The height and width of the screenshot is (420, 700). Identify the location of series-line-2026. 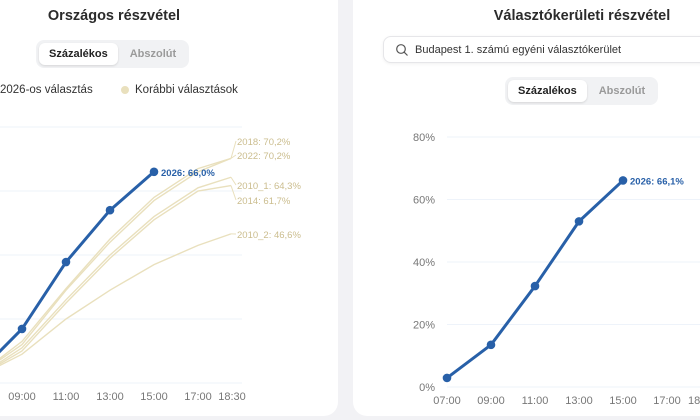
(535, 279).